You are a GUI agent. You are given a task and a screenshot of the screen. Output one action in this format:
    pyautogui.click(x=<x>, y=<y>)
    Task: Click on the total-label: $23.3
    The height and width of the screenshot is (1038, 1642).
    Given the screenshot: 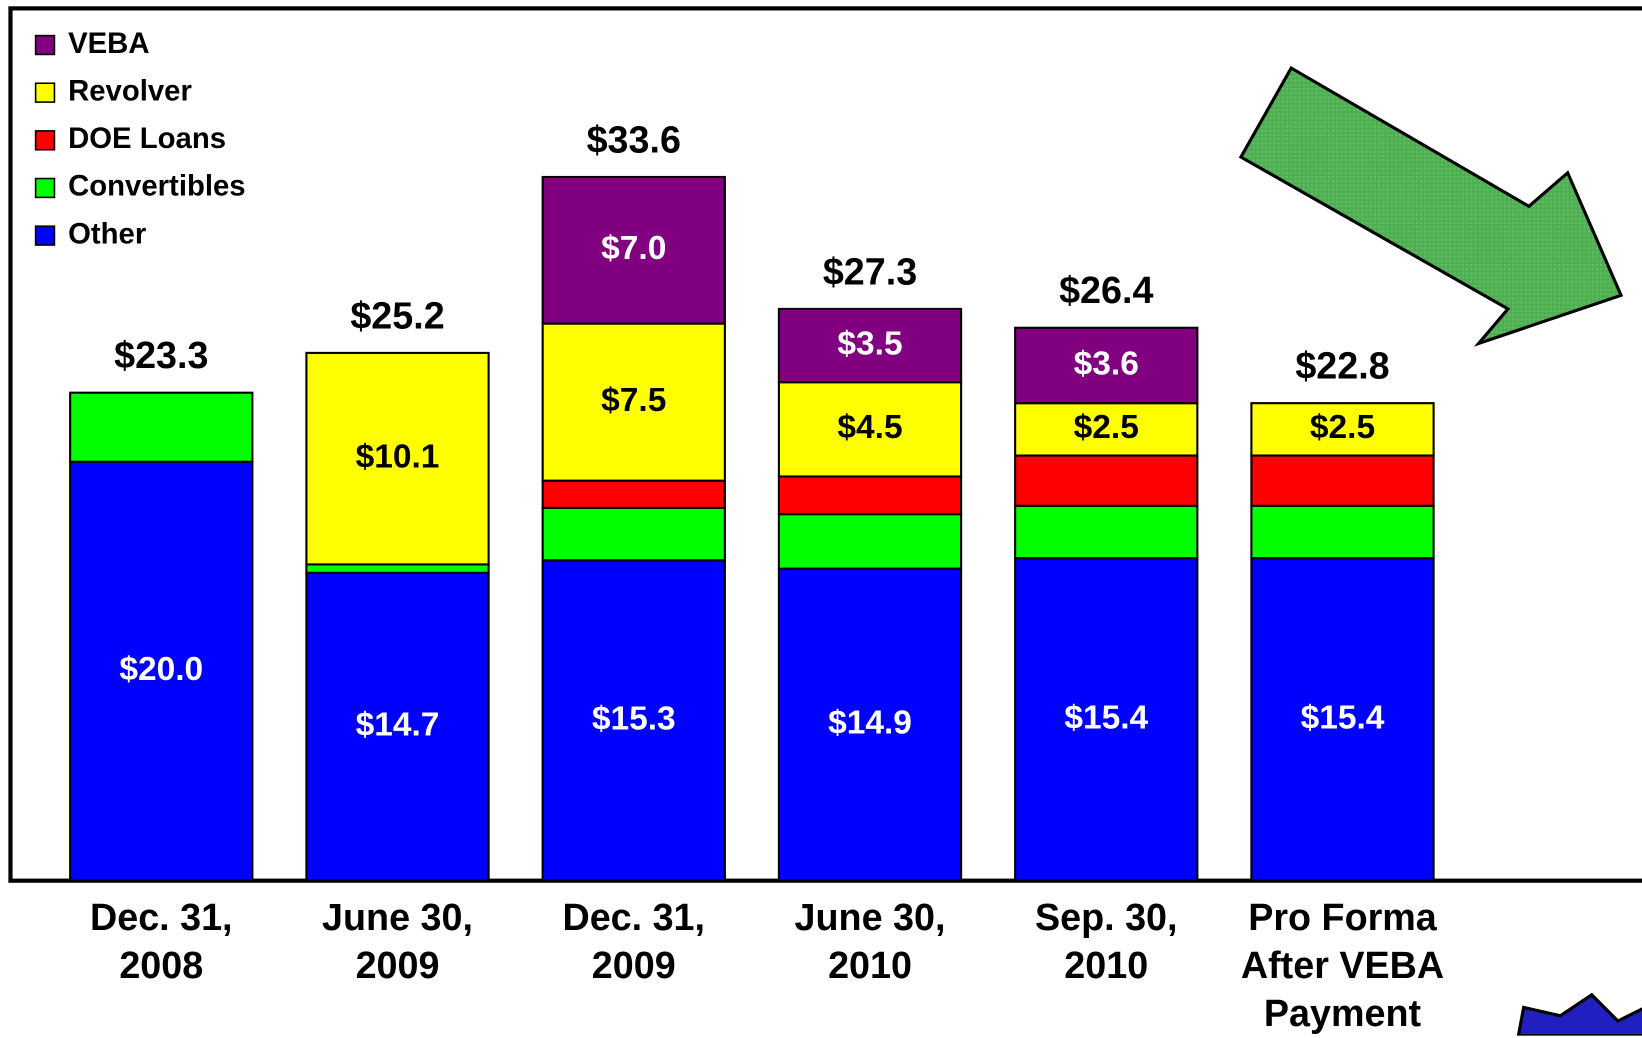 What is the action you would take?
    pyautogui.click(x=161, y=355)
    